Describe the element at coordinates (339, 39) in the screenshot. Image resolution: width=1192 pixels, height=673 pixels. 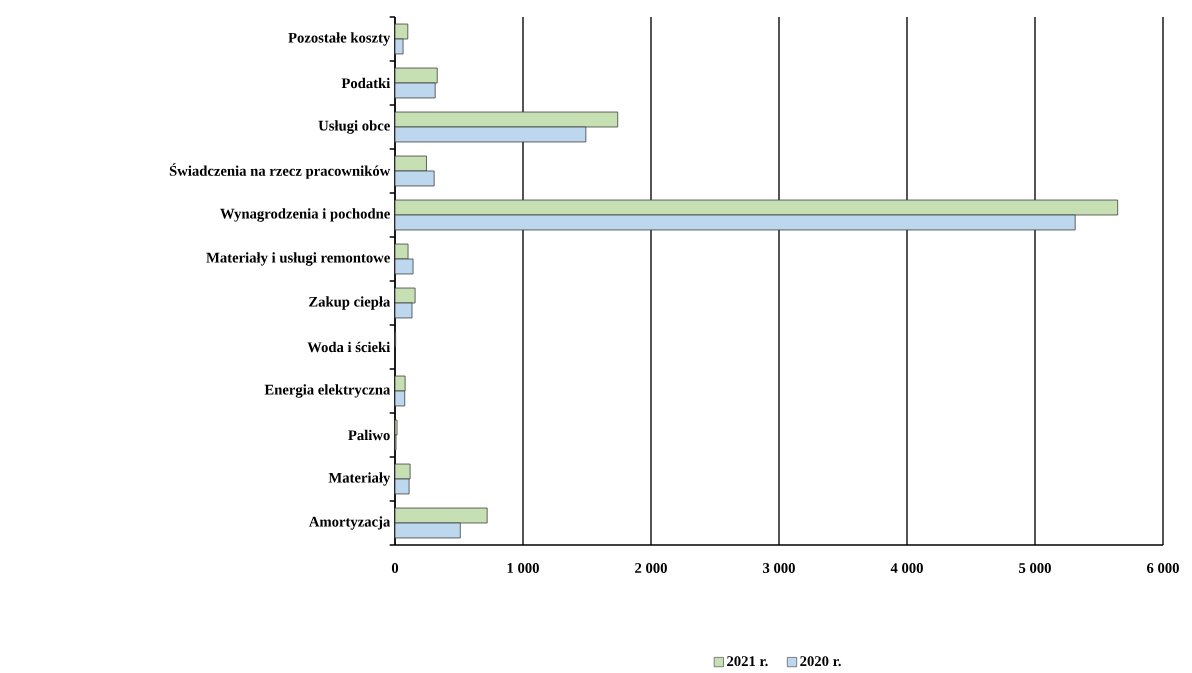
I see `y-tick-label: Pozostałe koszty` at that location.